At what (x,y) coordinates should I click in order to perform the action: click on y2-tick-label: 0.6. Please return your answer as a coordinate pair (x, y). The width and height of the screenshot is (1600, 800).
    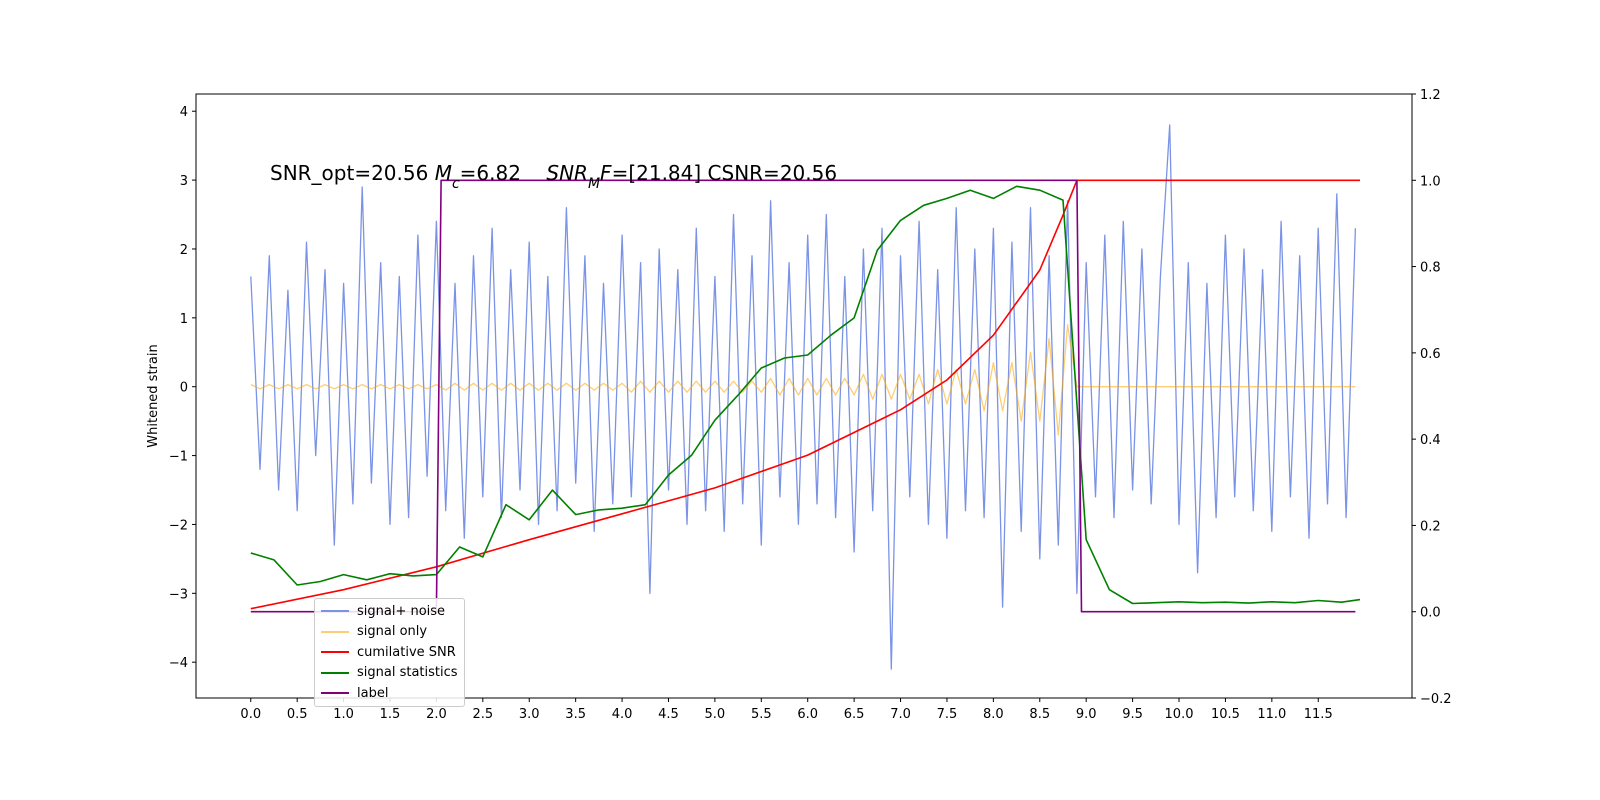
    Looking at the image, I should click on (1430, 354).